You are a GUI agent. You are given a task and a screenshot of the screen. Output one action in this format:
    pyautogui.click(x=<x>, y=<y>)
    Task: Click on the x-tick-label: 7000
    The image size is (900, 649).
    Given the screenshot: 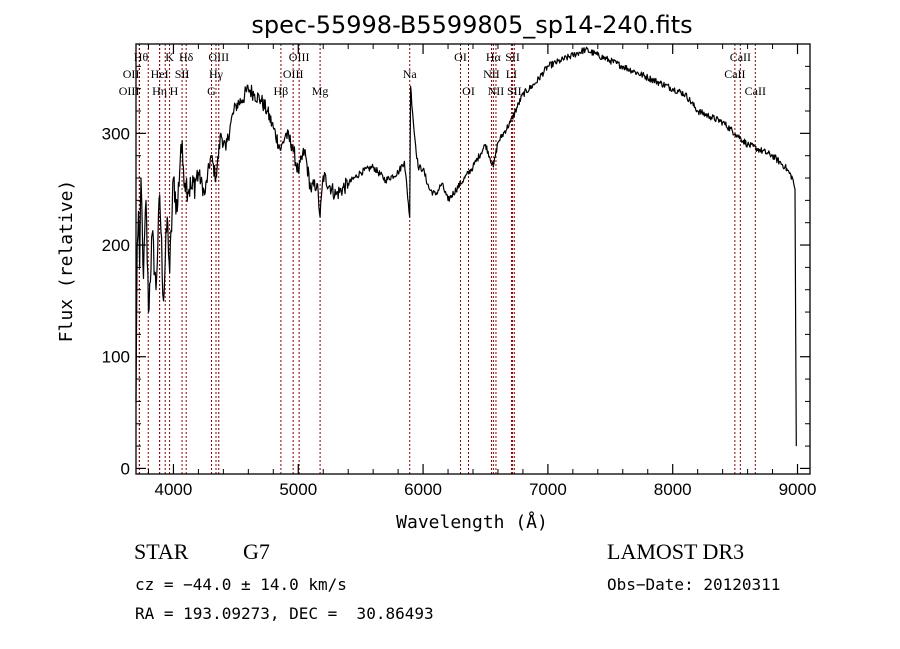 What is the action you would take?
    pyautogui.click(x=548, y=489)
    